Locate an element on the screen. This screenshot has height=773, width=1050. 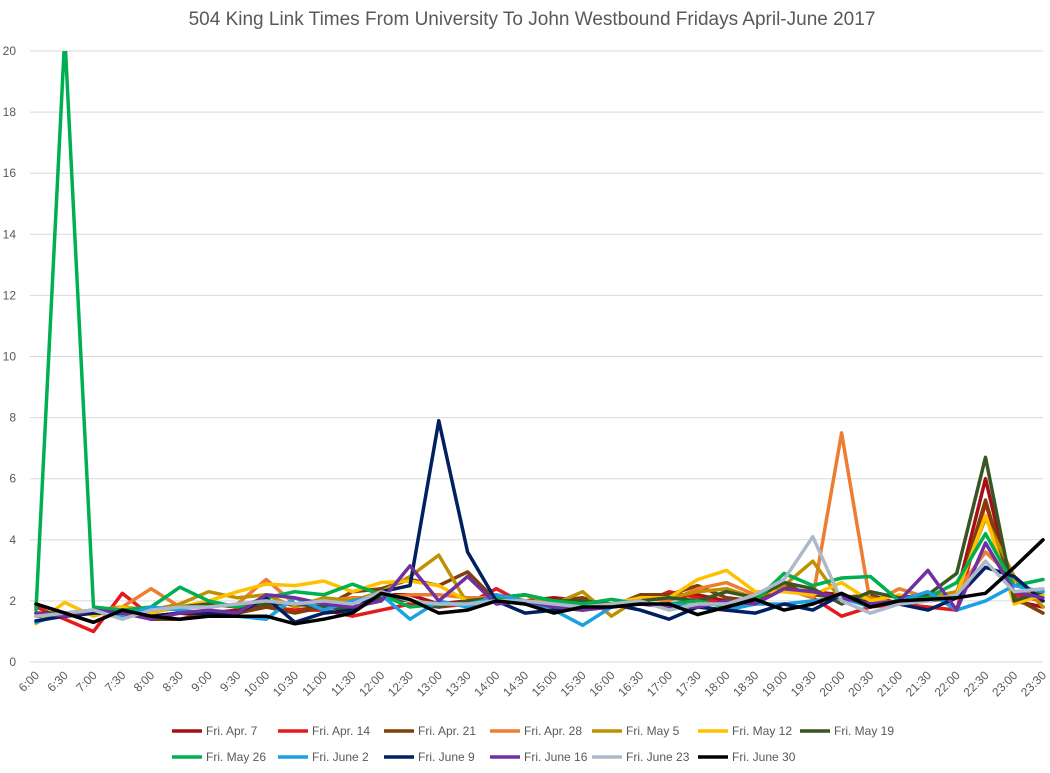
x-tick-label: 16:30 is located at coordinates (630, 683).